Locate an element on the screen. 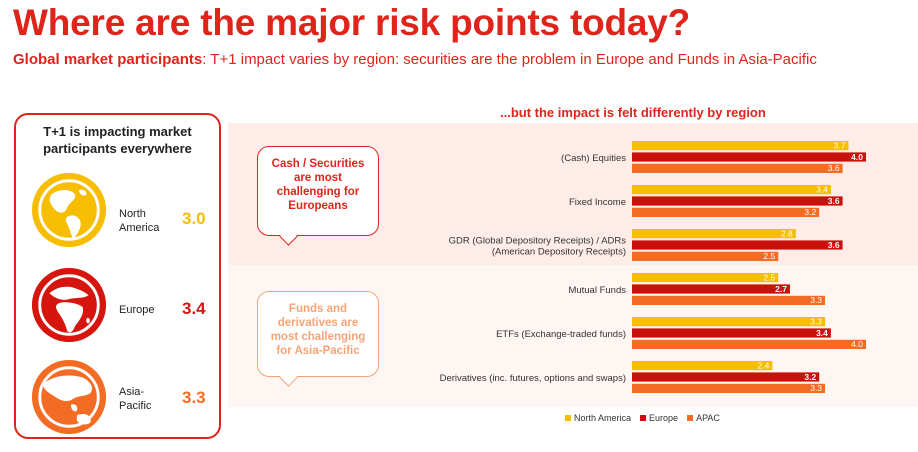  region-score: 3.0 is located at coordinates (194, 218).